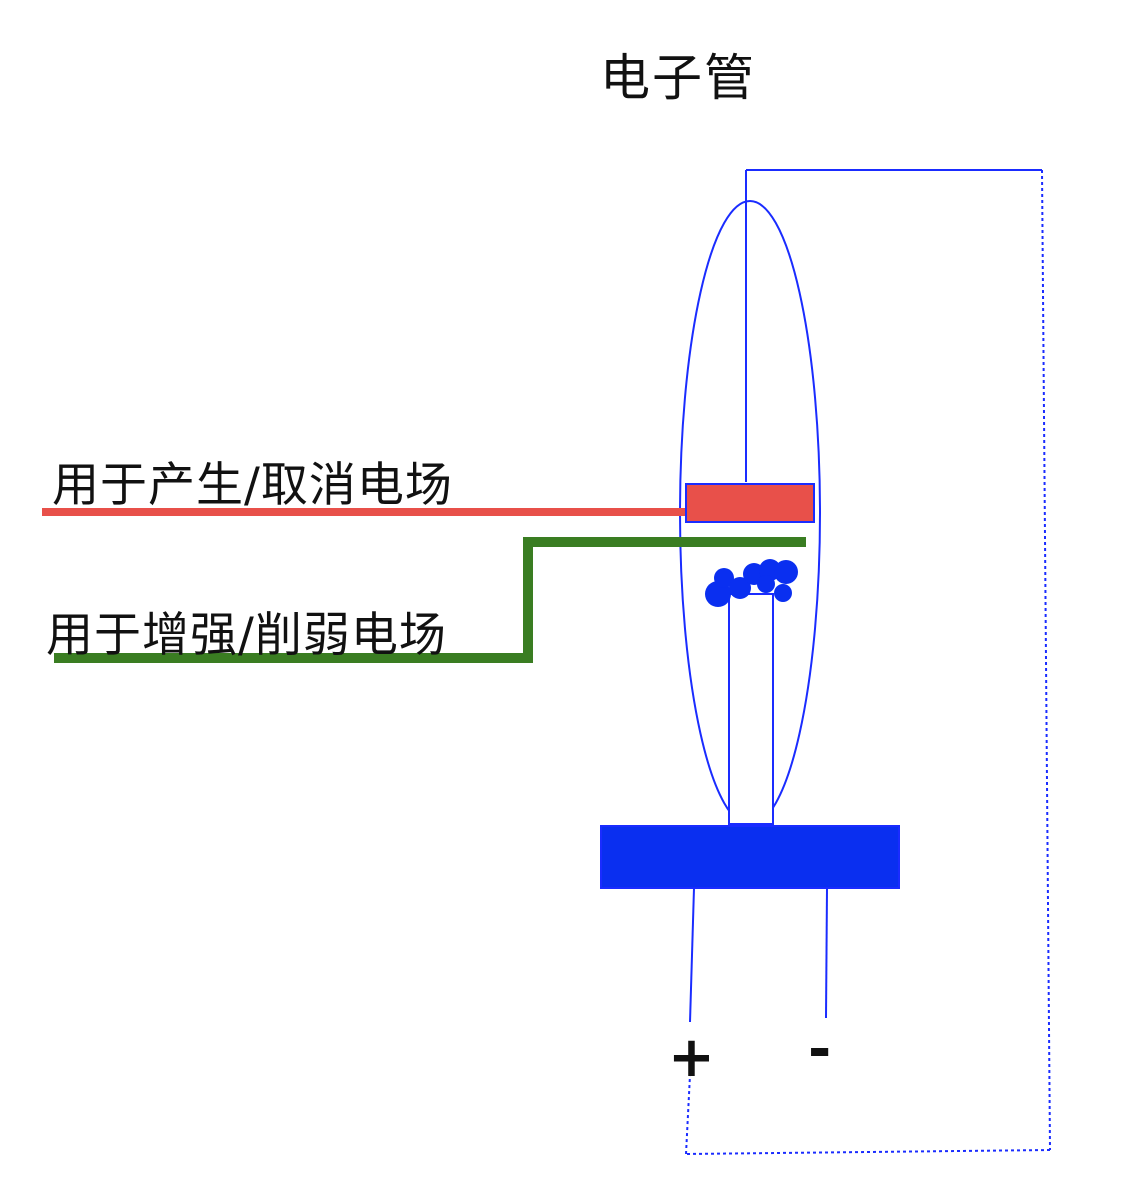 The width and height of the screenshot is (1142, 1190). Describe the element at coordinates (691, 1057) in the screenshot. I see `positive-terminal-label: +` at that location.